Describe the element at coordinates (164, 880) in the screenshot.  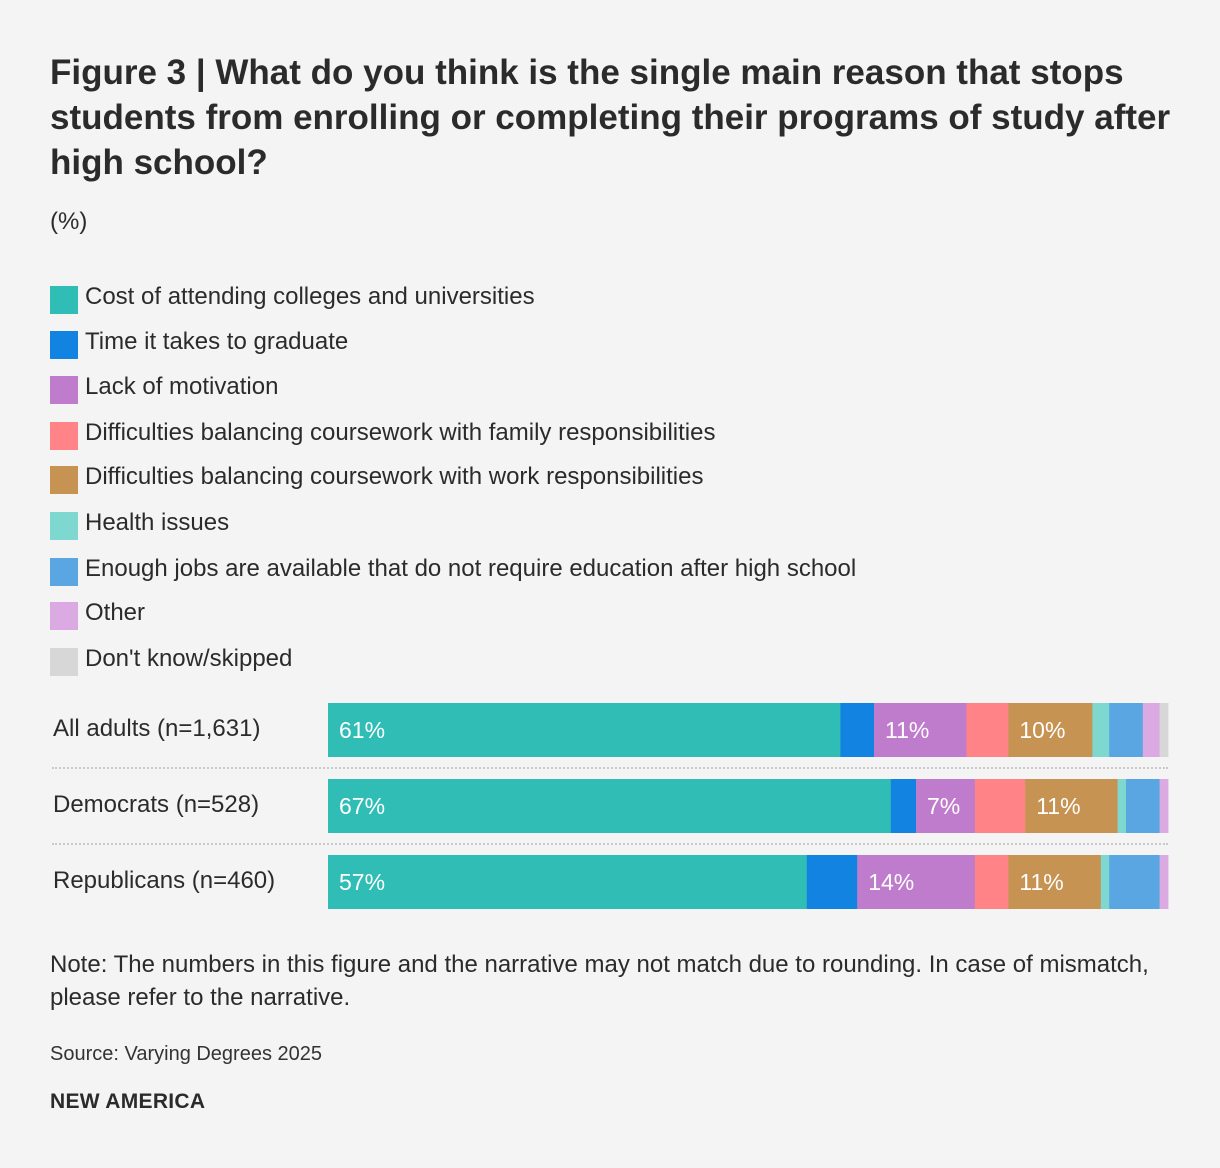
I see `row-label-republicans: Republicans (n=460)` at that location.